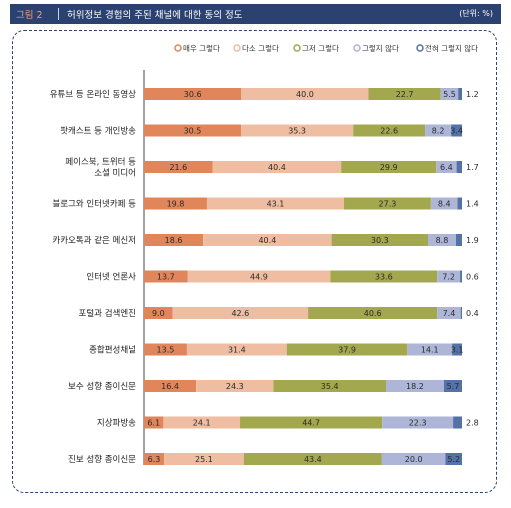  I want to click on category-label: 유튜브 등 온라인 동영상, so click(93, 94).